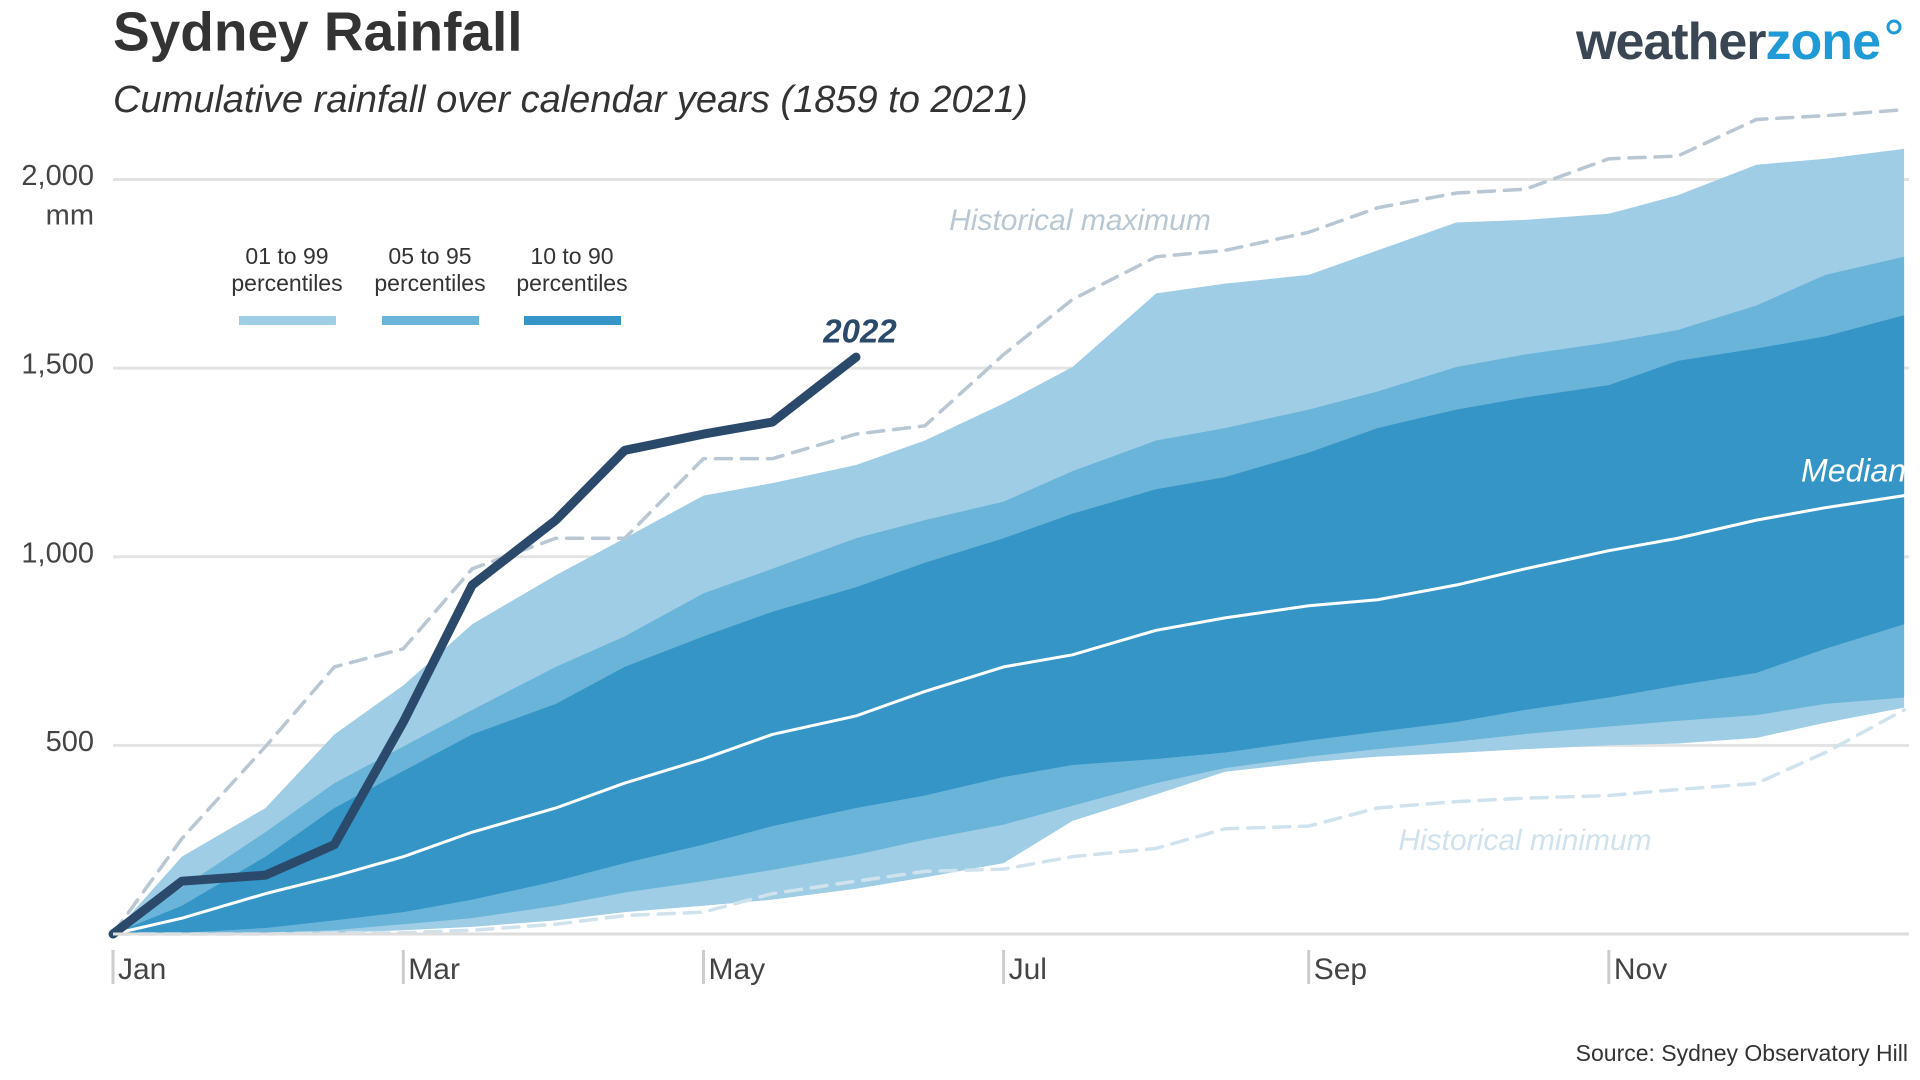 This screenshot has height=1080, width=1920. Describe the element at coordinates (287, 269) in the screenshot. I see `legend-label: 01 to 99 percentiles` at that location.